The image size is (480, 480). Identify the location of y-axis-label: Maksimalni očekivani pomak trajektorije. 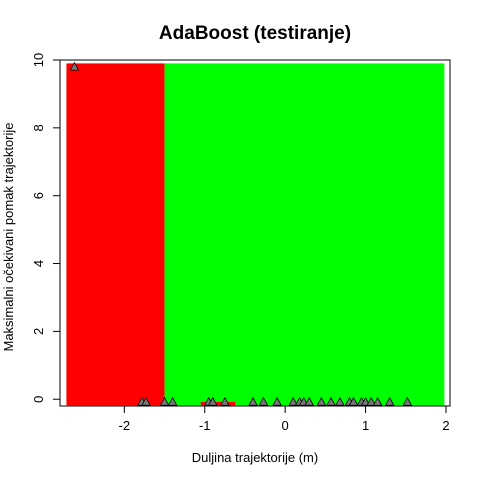
(8, 236).